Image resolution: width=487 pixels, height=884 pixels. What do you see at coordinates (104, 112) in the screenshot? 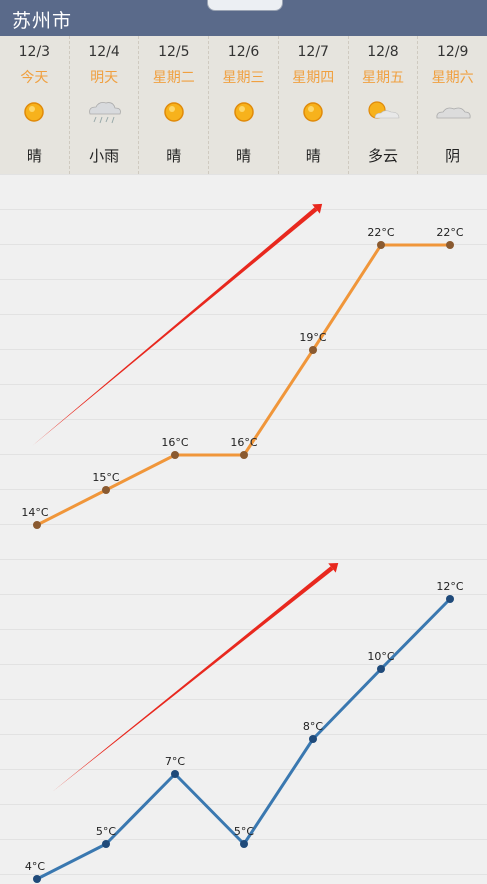
I see `rain-cloud-icon` at bounding box center [104, 112].